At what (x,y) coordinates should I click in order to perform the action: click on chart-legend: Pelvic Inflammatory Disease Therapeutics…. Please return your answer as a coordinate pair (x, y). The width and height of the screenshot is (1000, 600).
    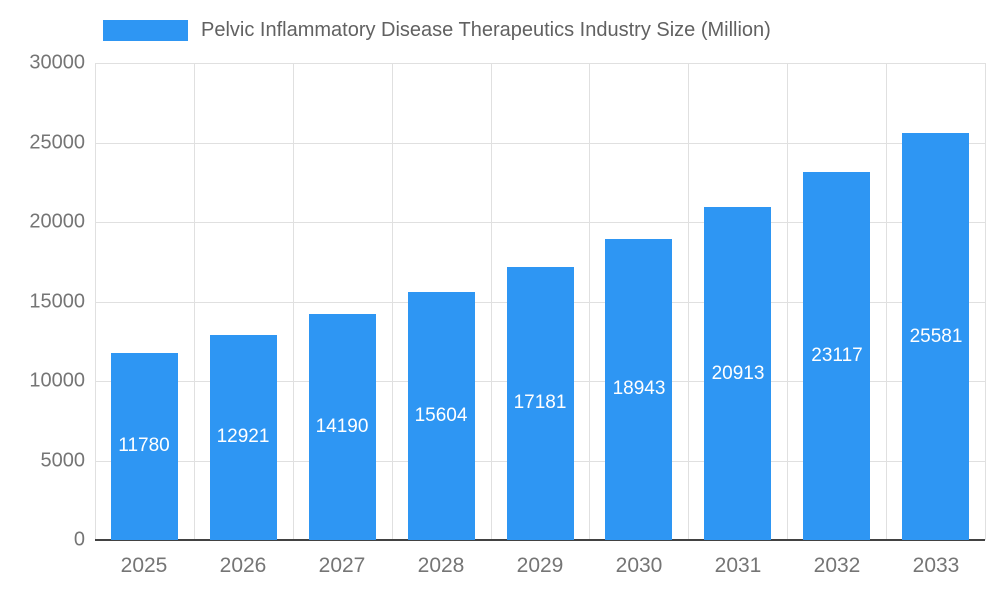
    Looking at the image, I should click on (437, 30).